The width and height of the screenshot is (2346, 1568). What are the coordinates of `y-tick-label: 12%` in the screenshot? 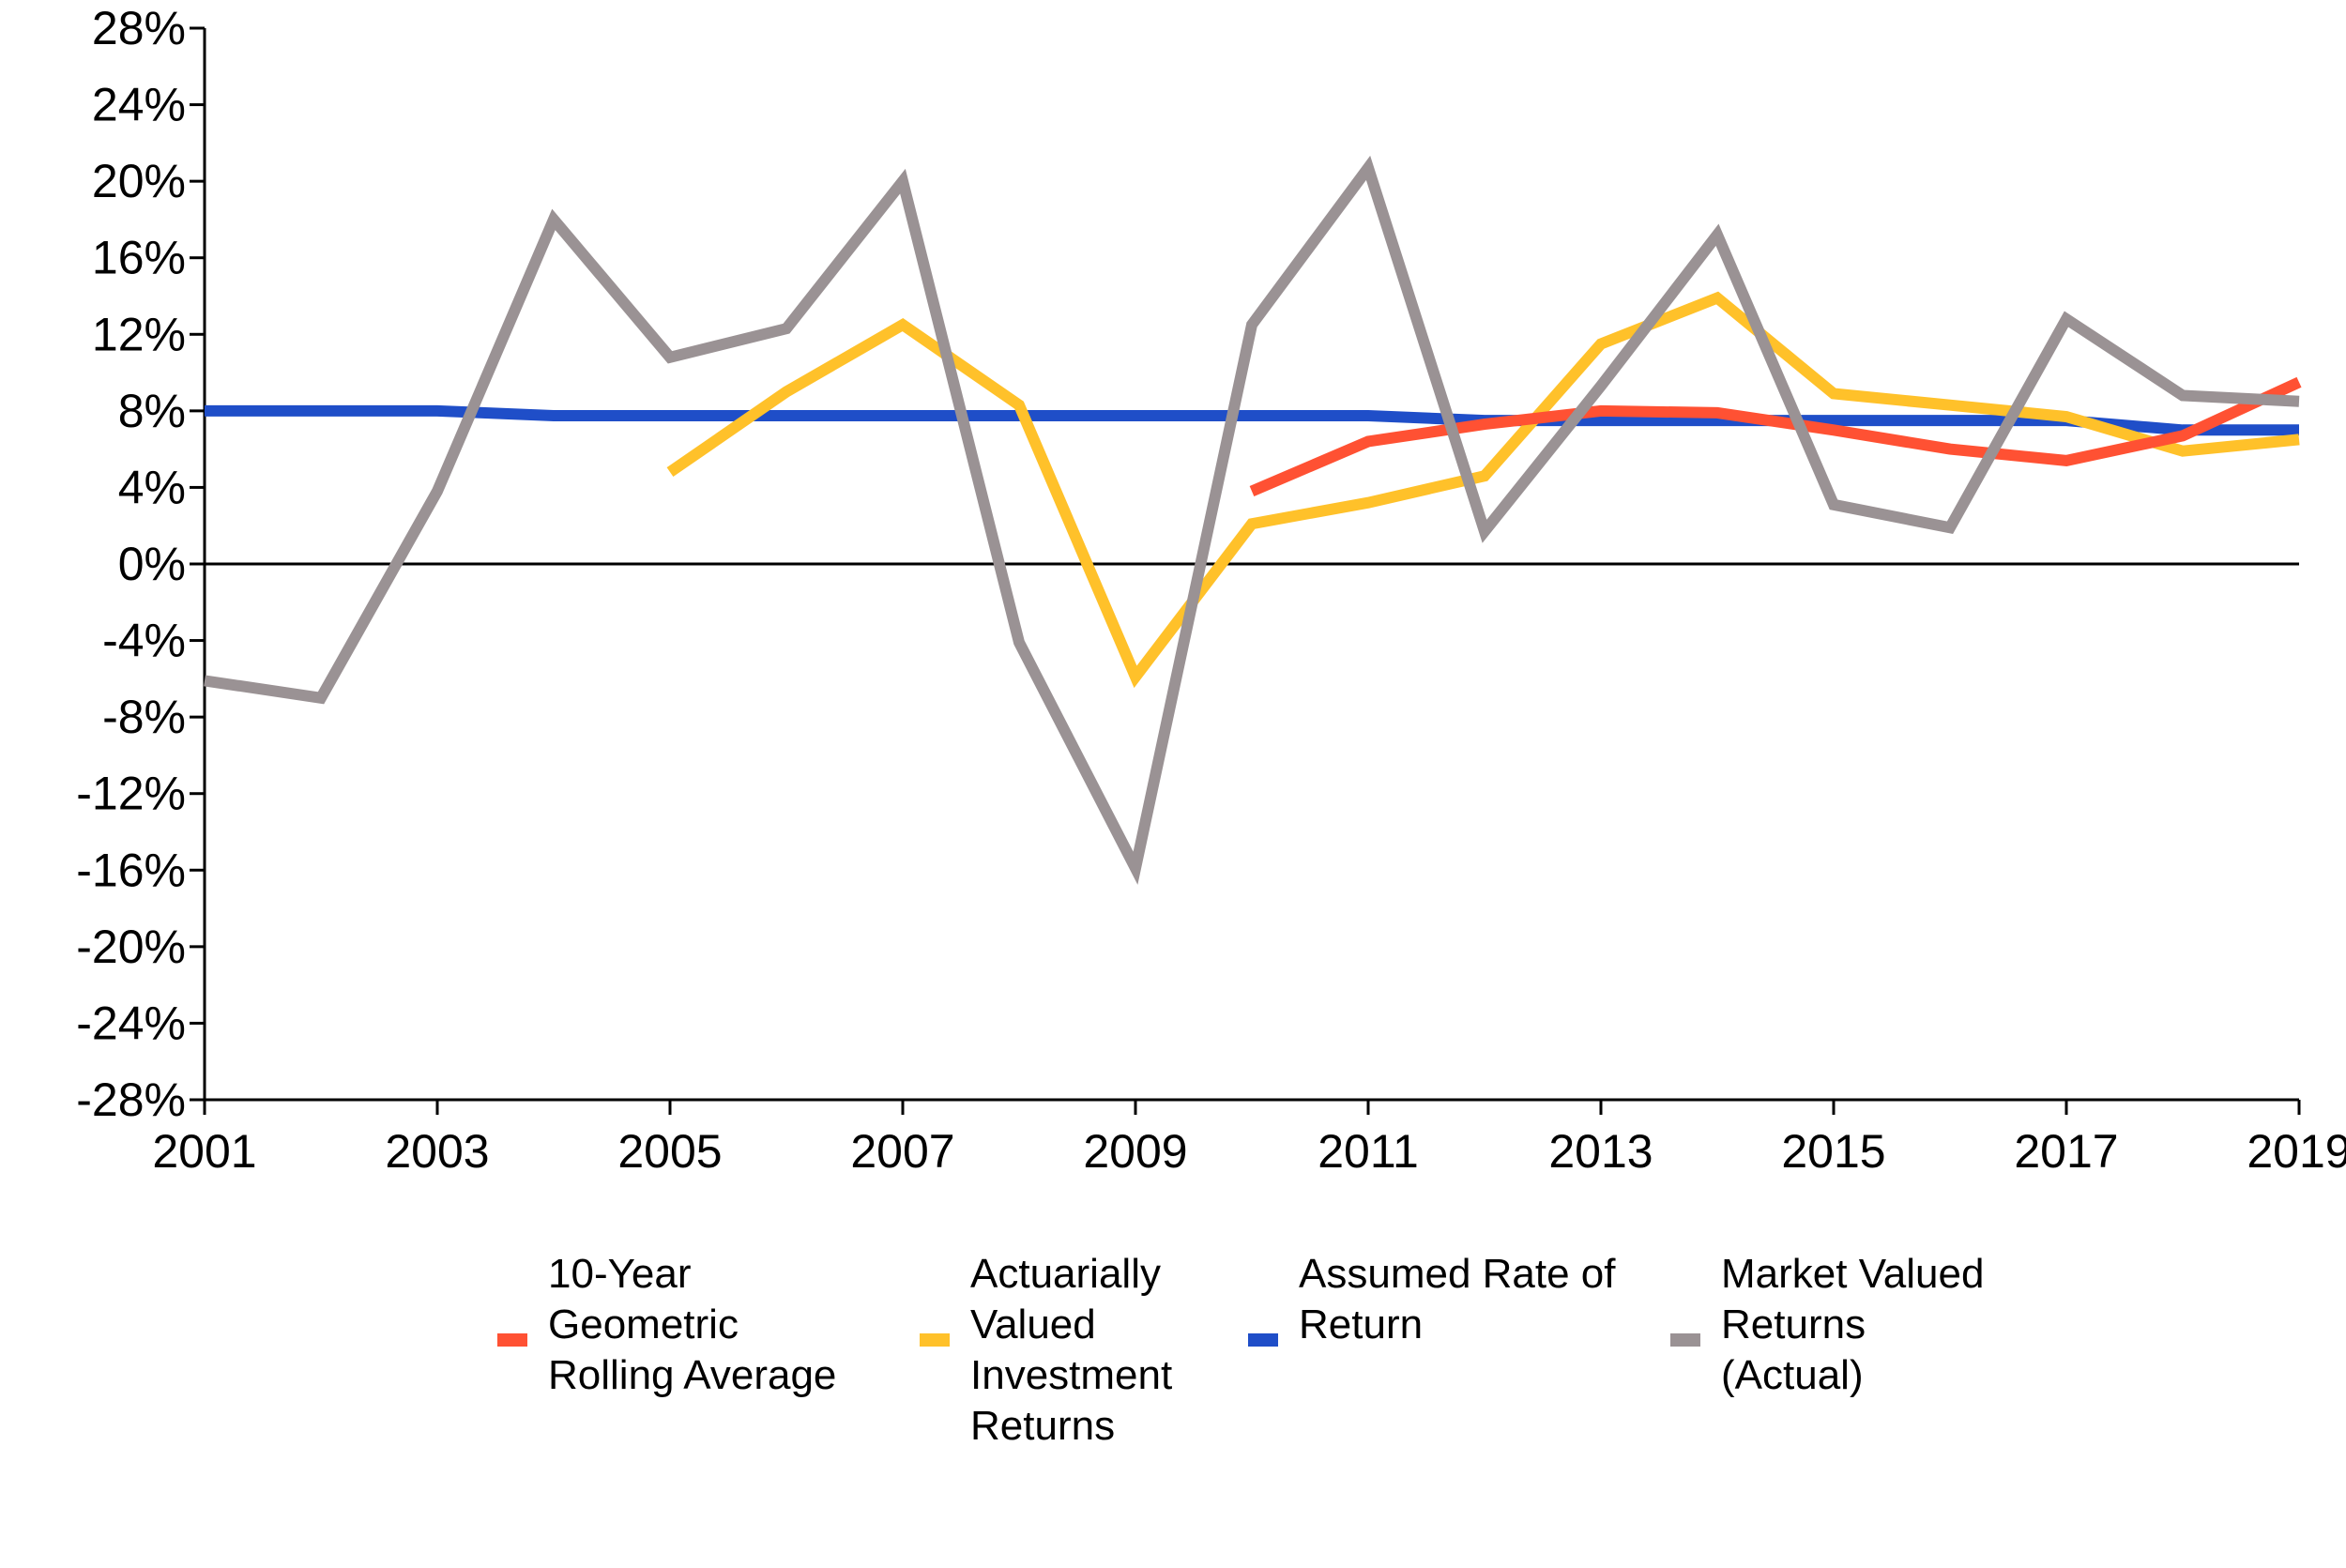 It's located at (139, 334).